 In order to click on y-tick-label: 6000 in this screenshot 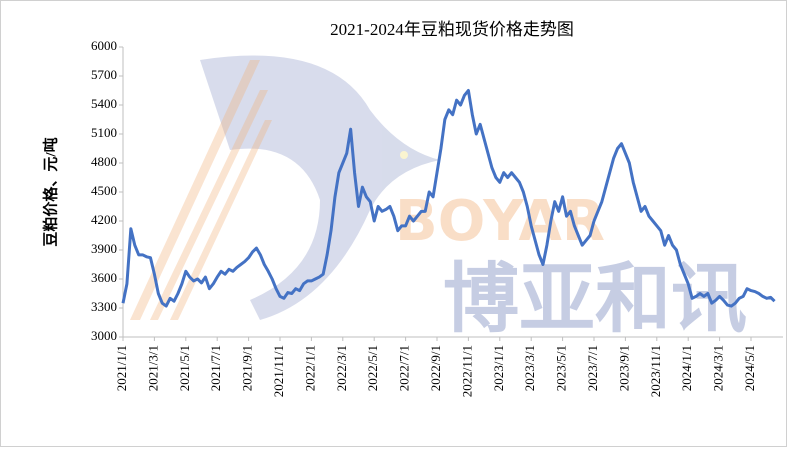, I will do `click(104, 45)`.